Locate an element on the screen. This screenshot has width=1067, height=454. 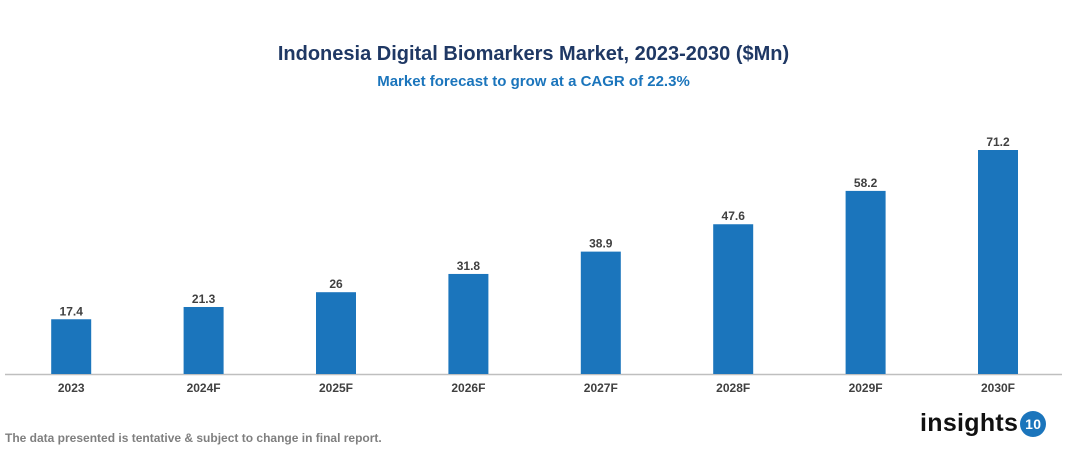
insights10-logo: insights 10 is located at coordinates (983, 423).